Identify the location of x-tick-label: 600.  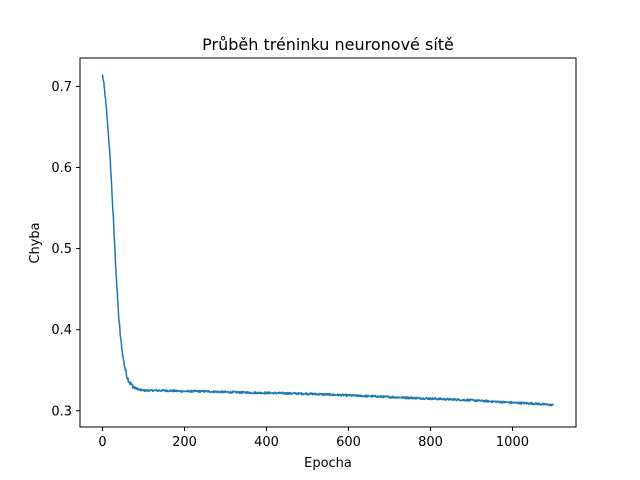
(348, 442).